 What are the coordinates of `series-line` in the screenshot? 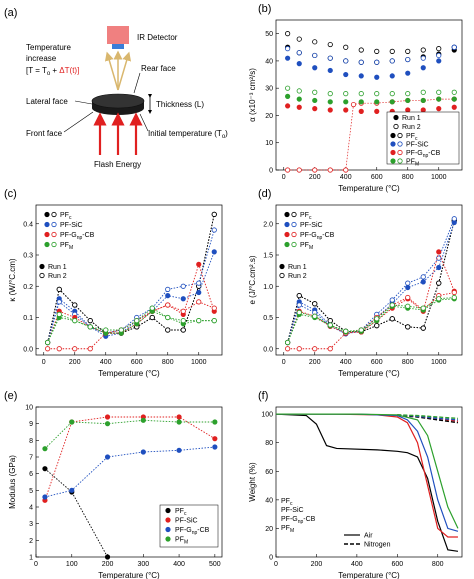 It's located at (129, 434).